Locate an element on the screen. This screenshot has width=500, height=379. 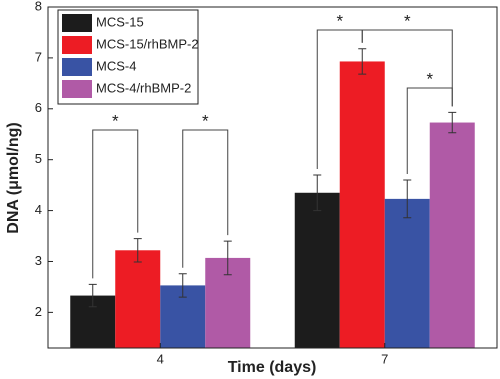
legend-label: MCS-15 is located at coordinates (120, 21).